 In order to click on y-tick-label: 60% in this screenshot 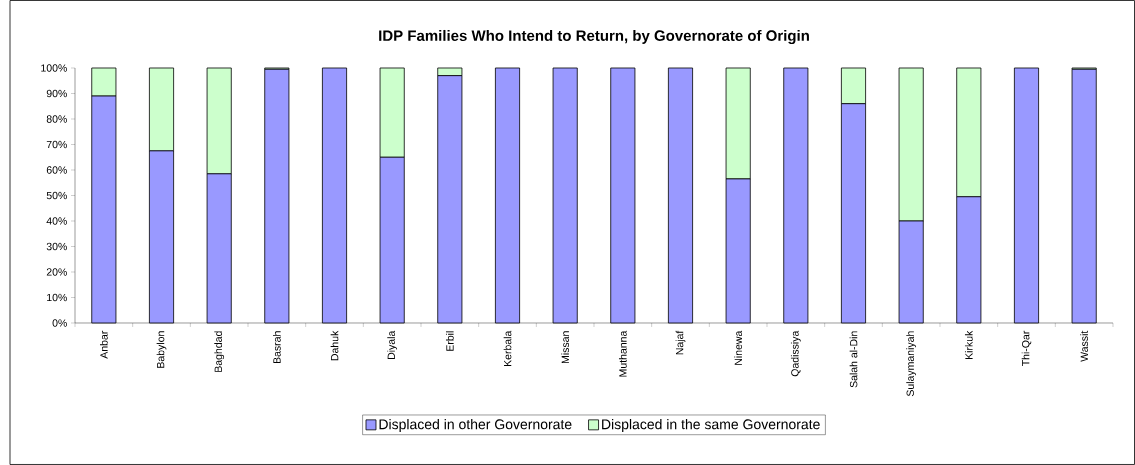, I will do `click(56, 170)`.